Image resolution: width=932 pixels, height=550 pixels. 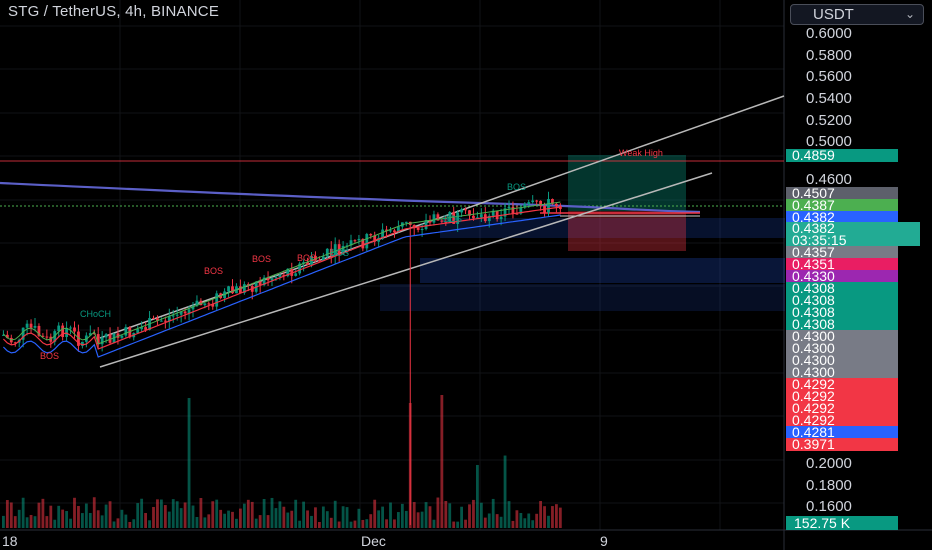 I want to click on price-scale-label: 0.5200, so click(x=829, y=120).